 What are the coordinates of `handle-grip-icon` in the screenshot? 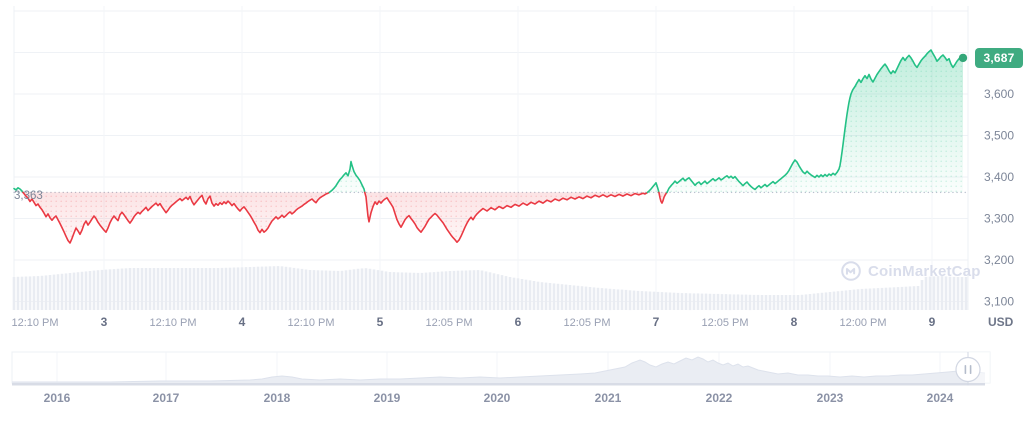 It's located at (970, 369).